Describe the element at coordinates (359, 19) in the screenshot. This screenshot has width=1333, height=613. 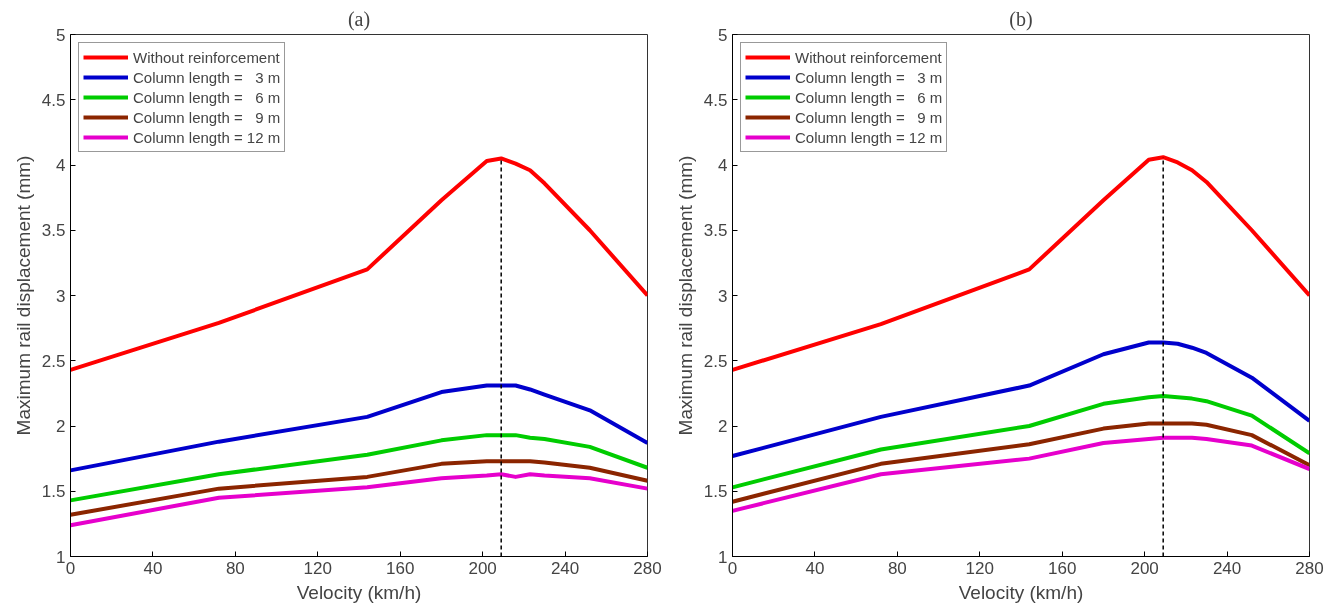
I see `chart-title: (a)` at that location.